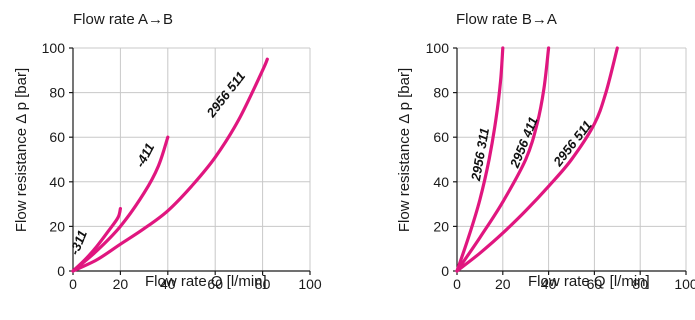  I want to click on series-label: 2956 411, so click(524, 143).